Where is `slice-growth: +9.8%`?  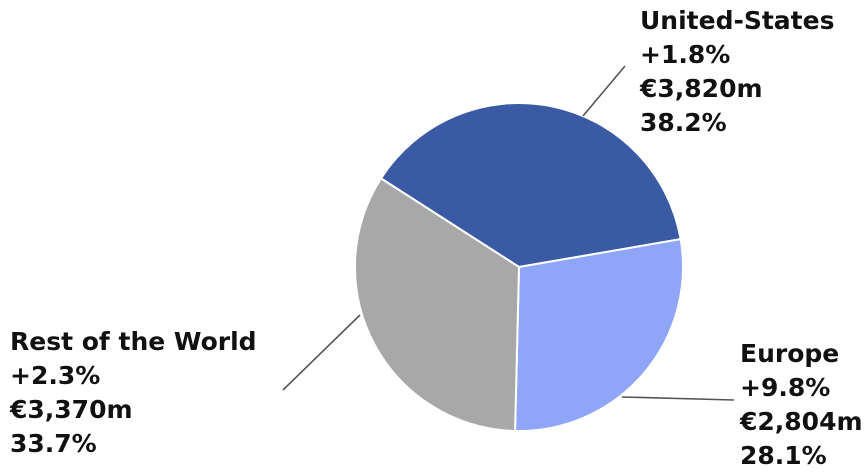
slice-growth: +9.8% is located at coordinates (785, 387).